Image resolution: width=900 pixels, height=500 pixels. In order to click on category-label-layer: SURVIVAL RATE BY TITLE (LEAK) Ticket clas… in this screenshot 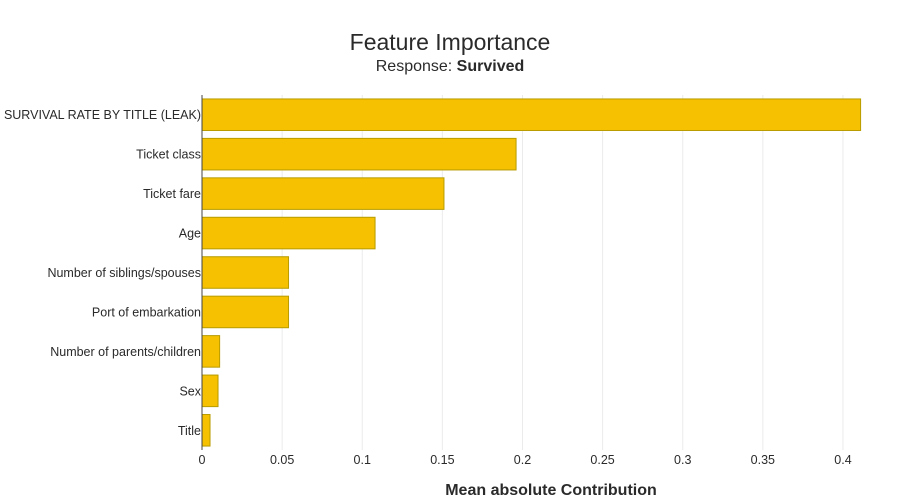, I will do `click(103, 273)`.